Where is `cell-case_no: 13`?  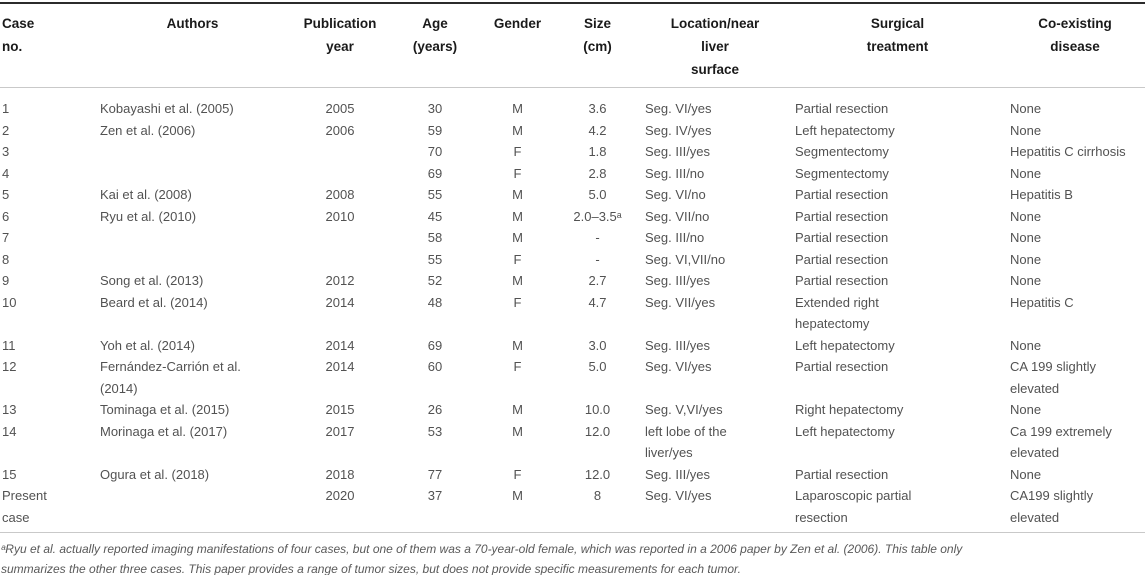 cell-case_no: 13 is located at coordinates (9, 409).